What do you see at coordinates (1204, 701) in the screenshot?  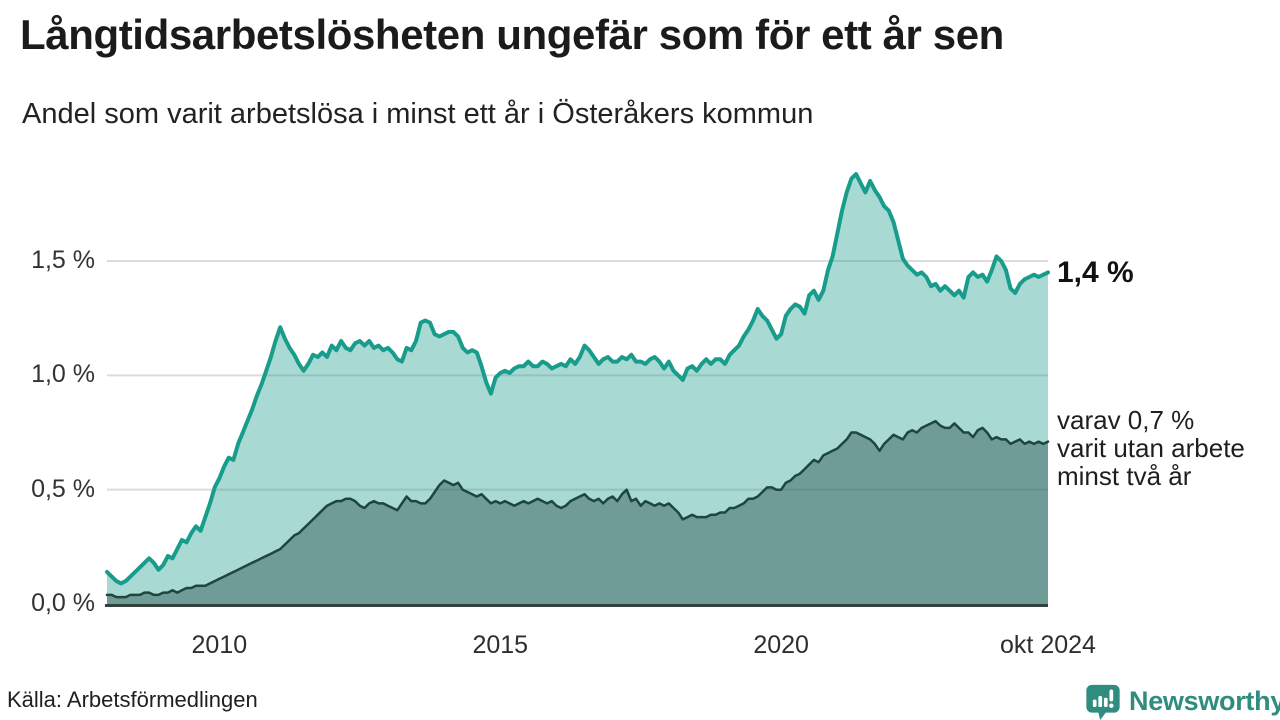 I see `brand-wordmark: Newsworthy` at bounding box center [1204, 701].